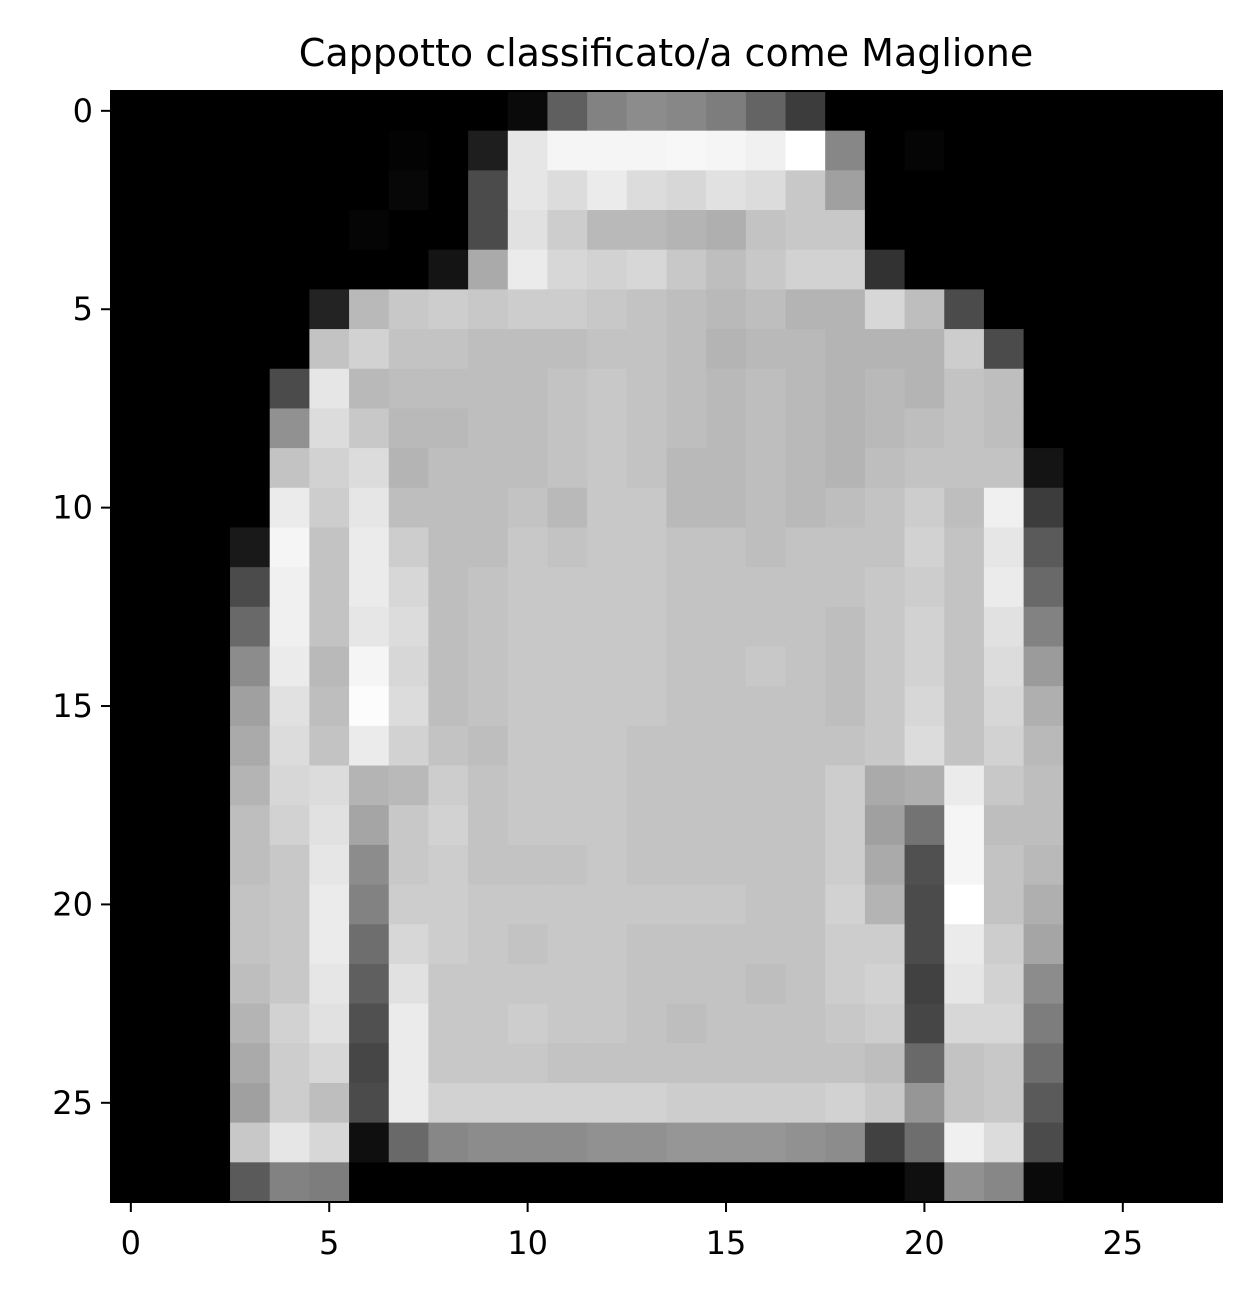  What do you see at coordinates (131, 1243) in the screenshot?
I see `x-tick-label: 0` at bounding box center [131, 1243].